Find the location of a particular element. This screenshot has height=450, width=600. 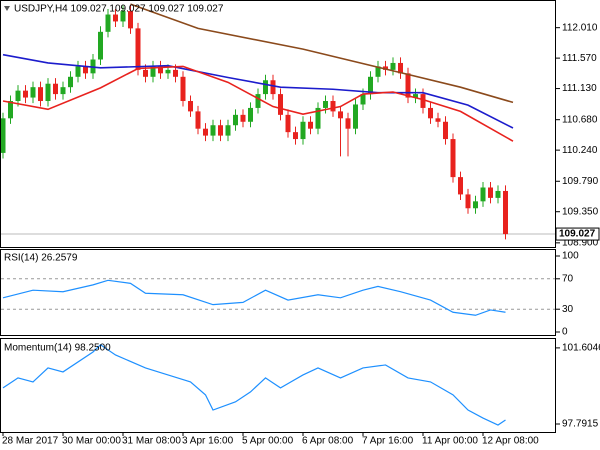

last-price-box is located at coordinates (577, 234).